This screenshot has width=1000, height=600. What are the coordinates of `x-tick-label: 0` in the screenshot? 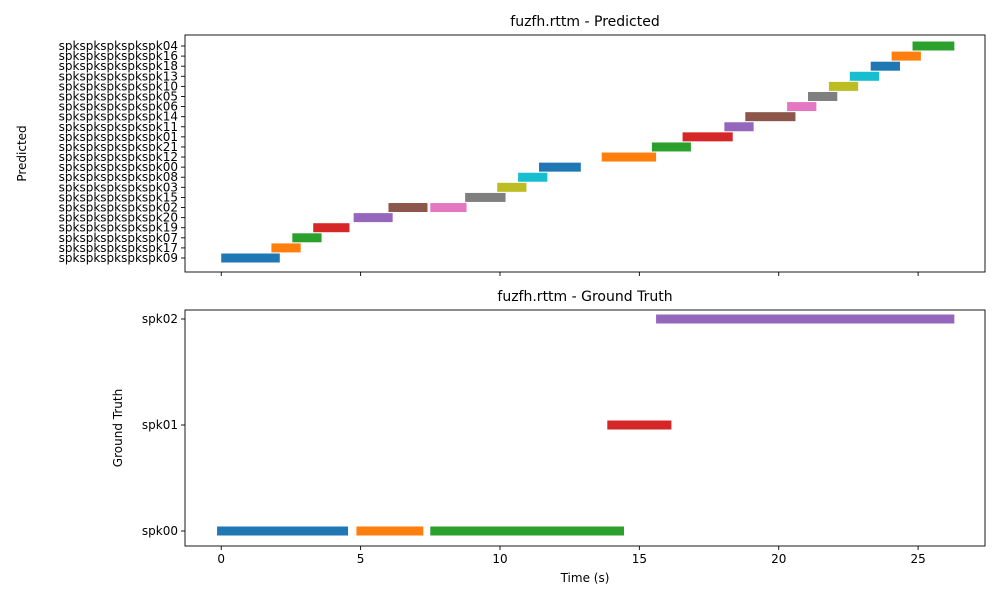 It's located at (221, 559).